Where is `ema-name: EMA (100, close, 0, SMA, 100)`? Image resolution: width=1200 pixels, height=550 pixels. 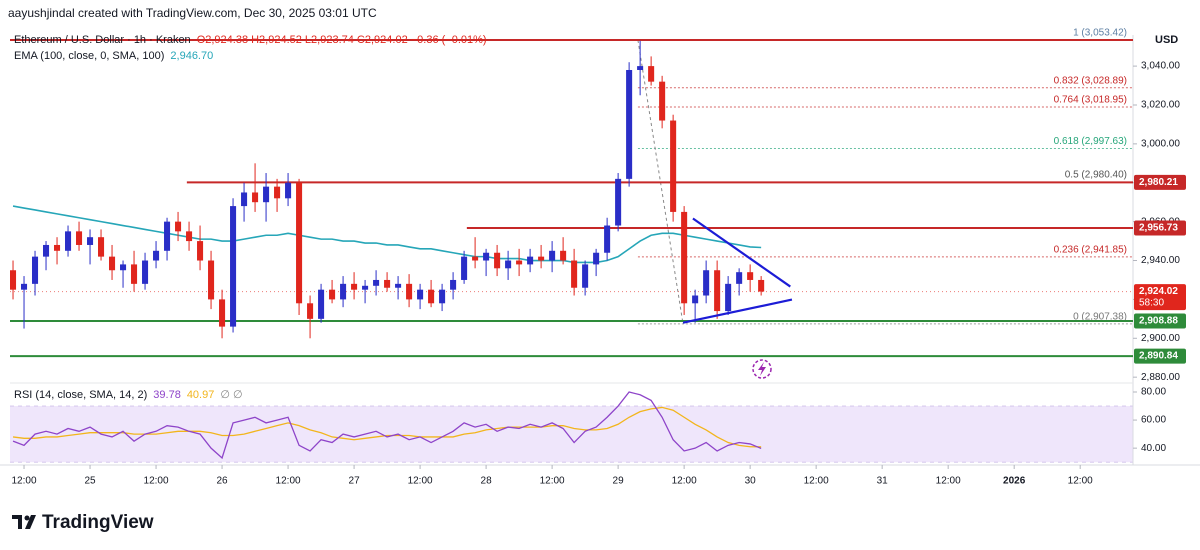
ema-name: EMA (100, close, 0, SMA, 100) is located at coordinates (89, 56).